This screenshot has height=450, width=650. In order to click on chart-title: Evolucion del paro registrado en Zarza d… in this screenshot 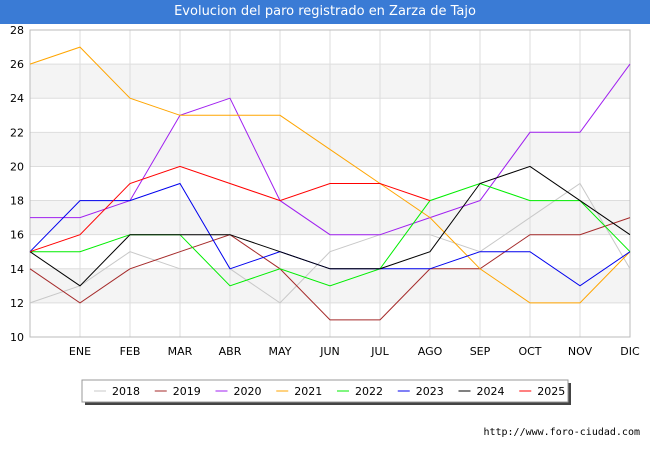, I will do `click(325, 12)`.